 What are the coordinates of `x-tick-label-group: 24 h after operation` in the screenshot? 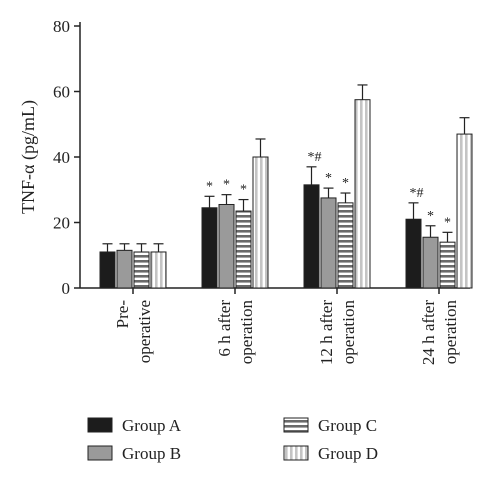 It's located at (439, 333).